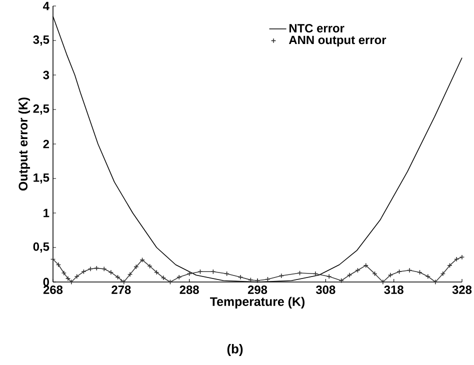  I want to click on text: (b), so click(235, 350).